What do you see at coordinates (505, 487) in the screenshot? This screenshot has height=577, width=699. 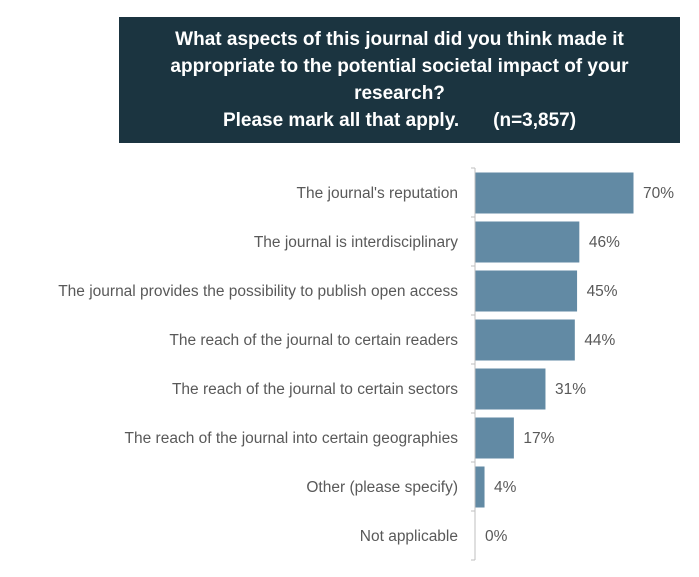 I see `value-label: 4%` at bounding box center [505, 487].